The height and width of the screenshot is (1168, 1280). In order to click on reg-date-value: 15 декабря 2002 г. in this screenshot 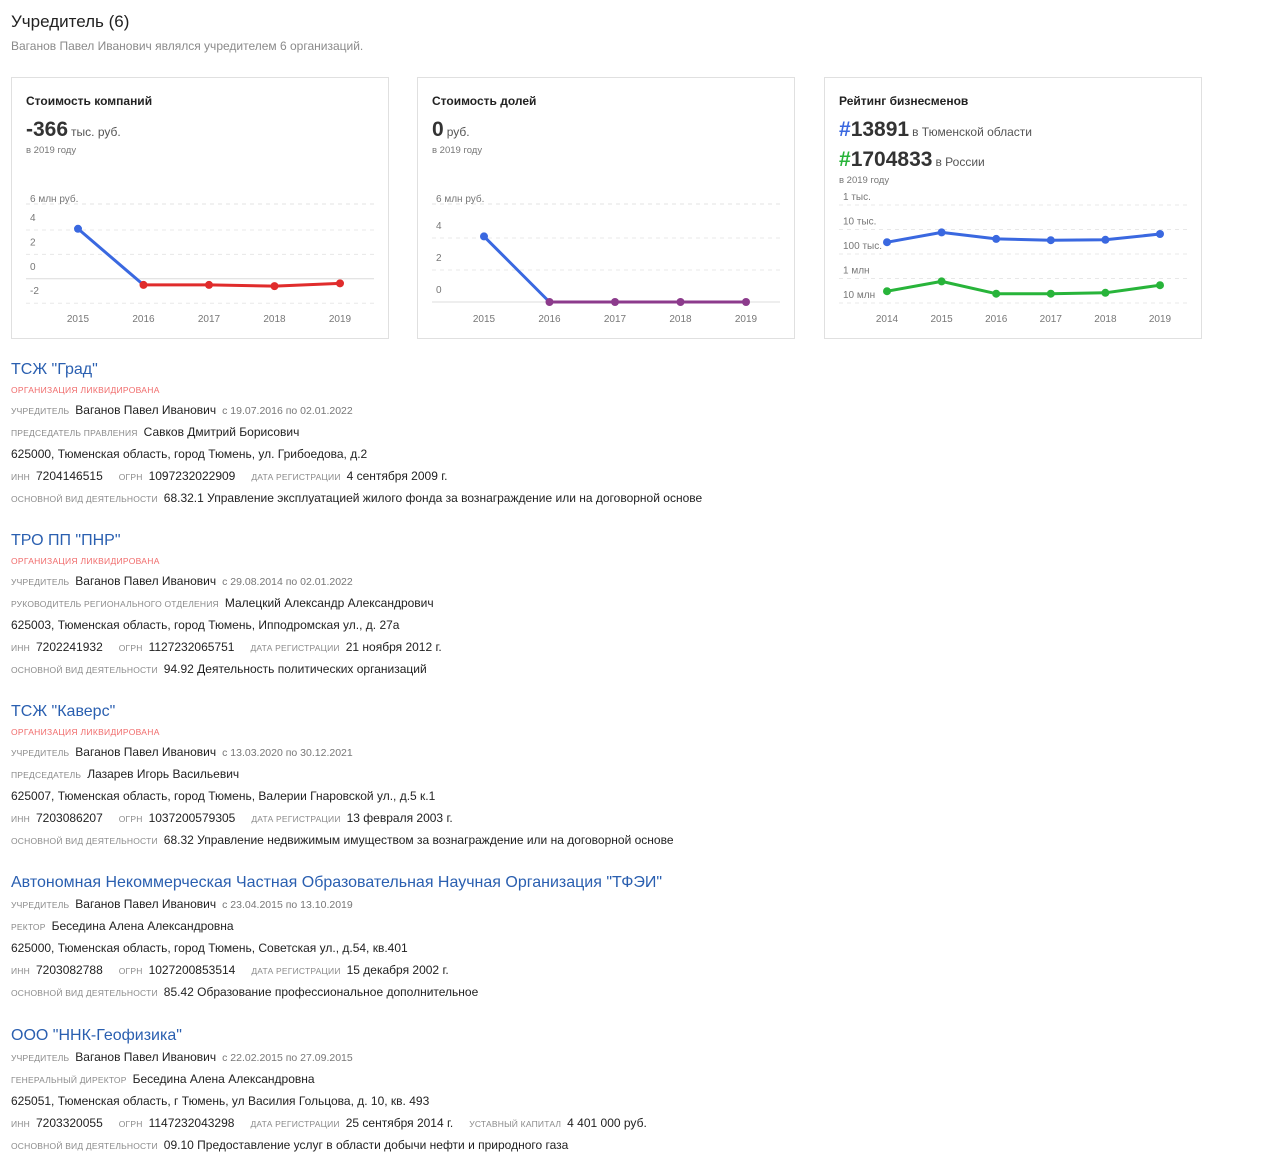, I will do `click(397, 970)`.